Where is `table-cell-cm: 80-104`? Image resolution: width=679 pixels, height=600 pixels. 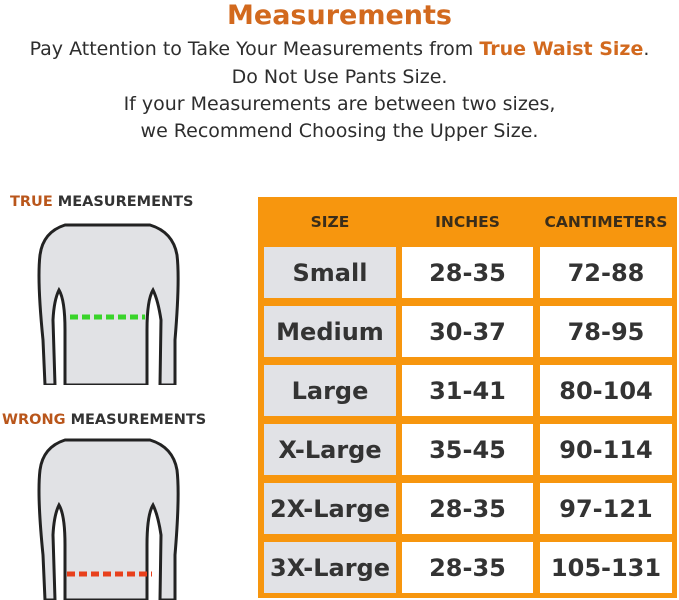 table-cell-cm: 80-104 is located at coordinates (606, 390).